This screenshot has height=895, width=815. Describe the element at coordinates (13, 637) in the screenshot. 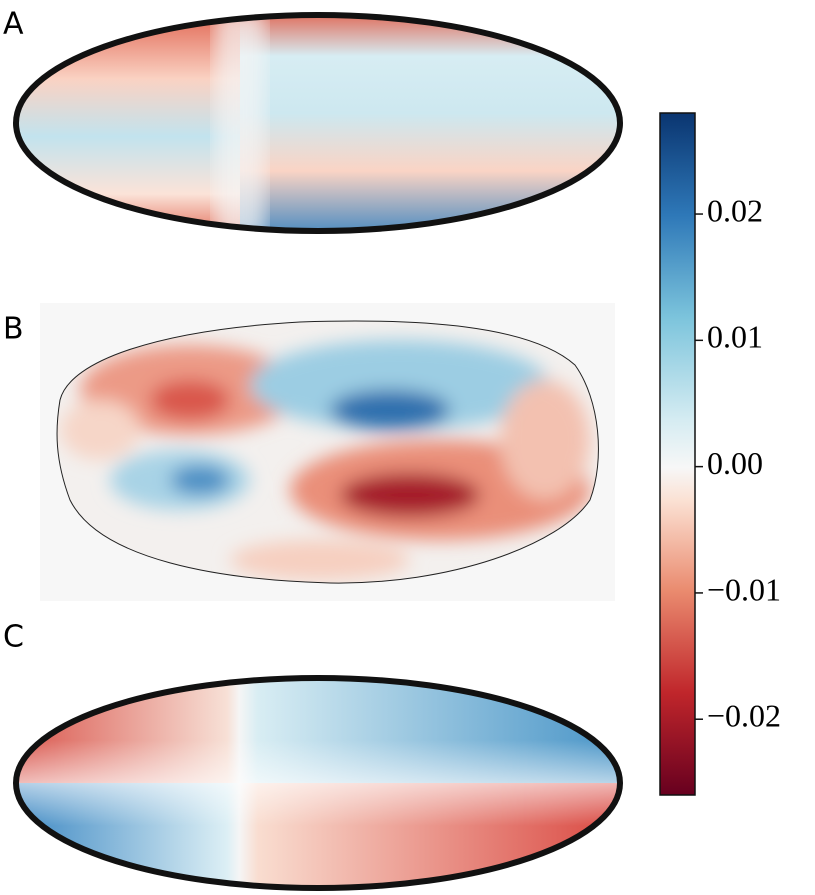

I see `panel-label: C` at that location.